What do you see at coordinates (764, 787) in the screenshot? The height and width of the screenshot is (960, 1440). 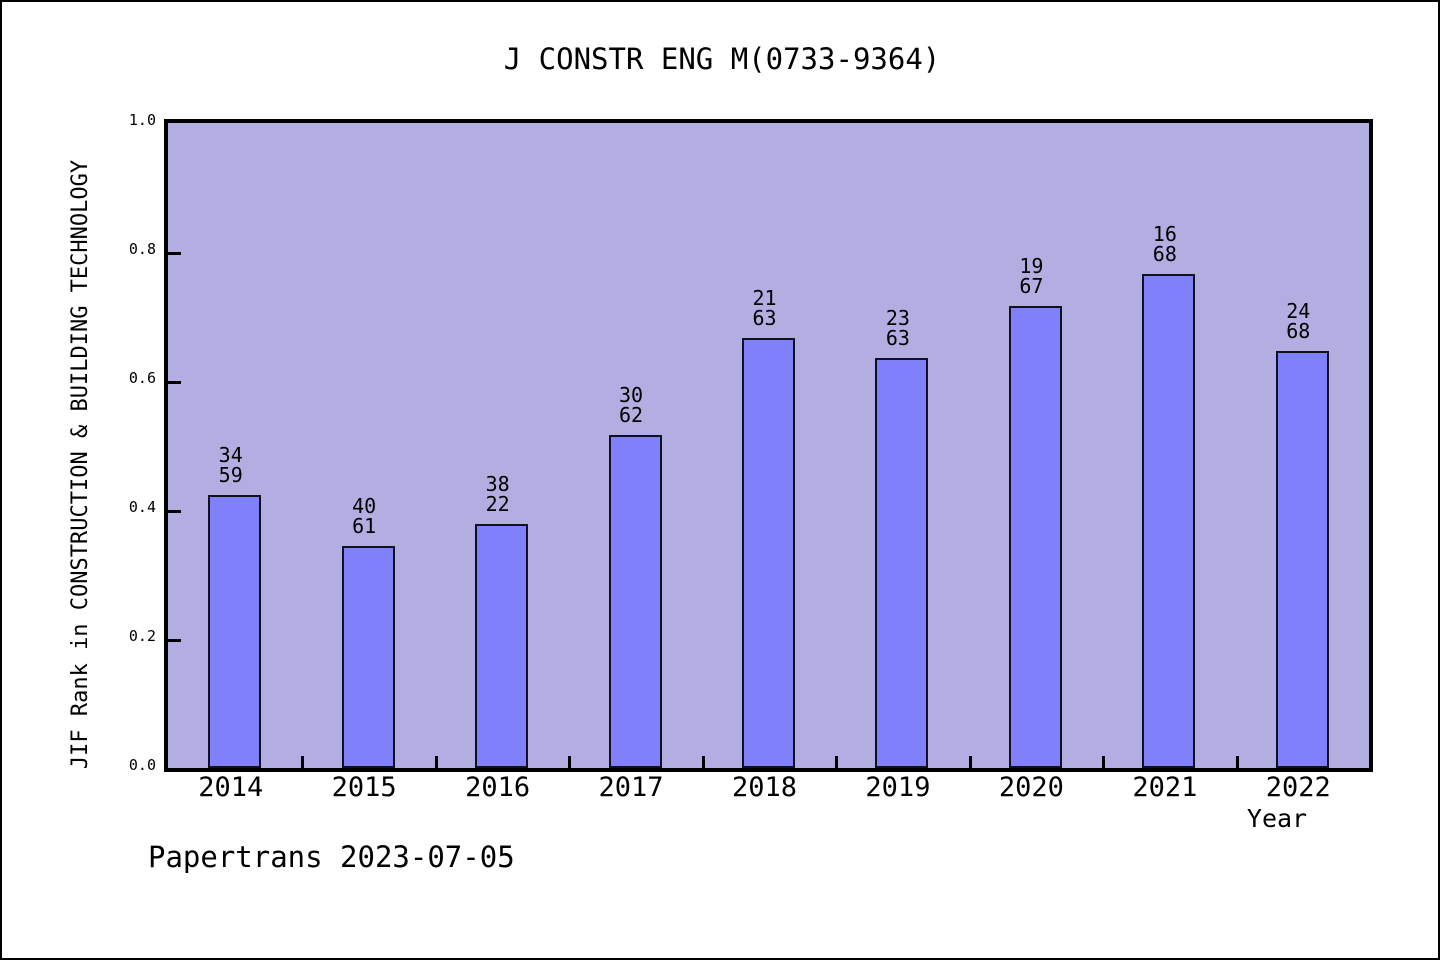 I see `x-axis-tick-label-2018: 2018` at bounding box center [764, 787].